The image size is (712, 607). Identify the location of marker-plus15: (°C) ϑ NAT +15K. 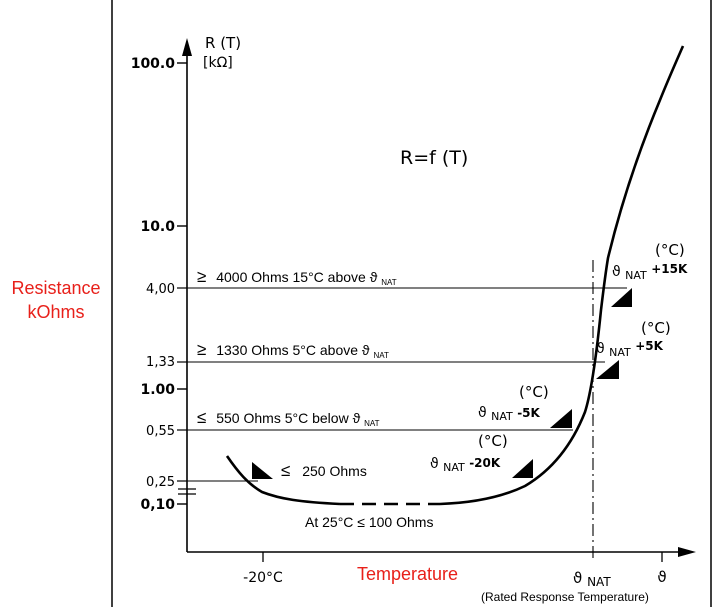
(650, 262).